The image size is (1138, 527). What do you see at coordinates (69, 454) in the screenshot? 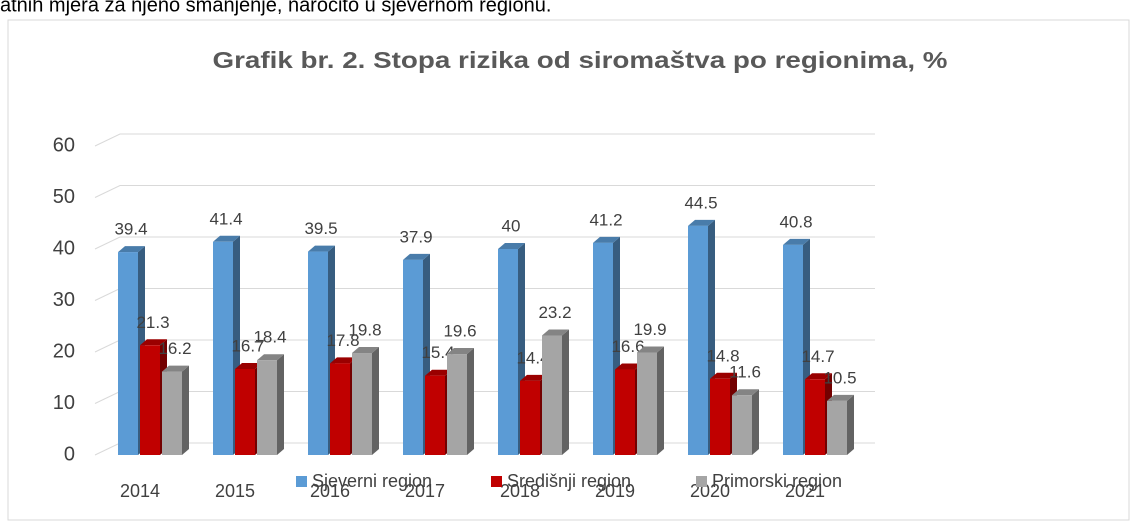
I see `y-tick-label: 0` at bounding box center [69, 454].